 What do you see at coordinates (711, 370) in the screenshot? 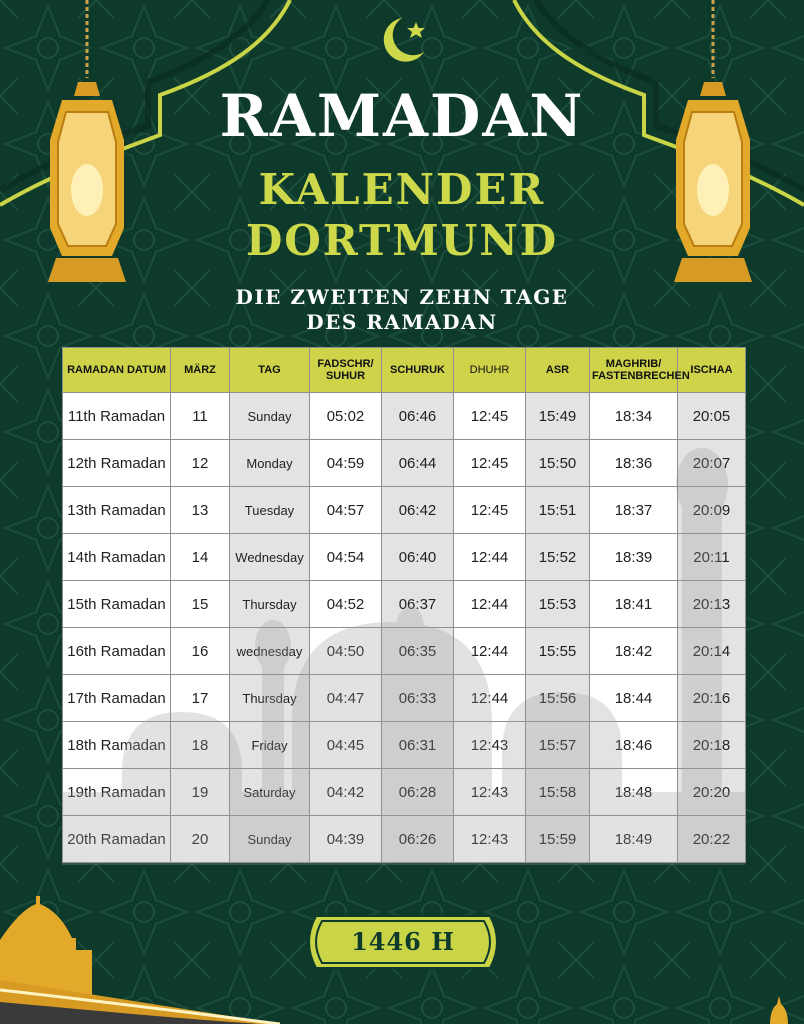
I see `header-isha: ISCHAA` at bounding box center [711, 370].